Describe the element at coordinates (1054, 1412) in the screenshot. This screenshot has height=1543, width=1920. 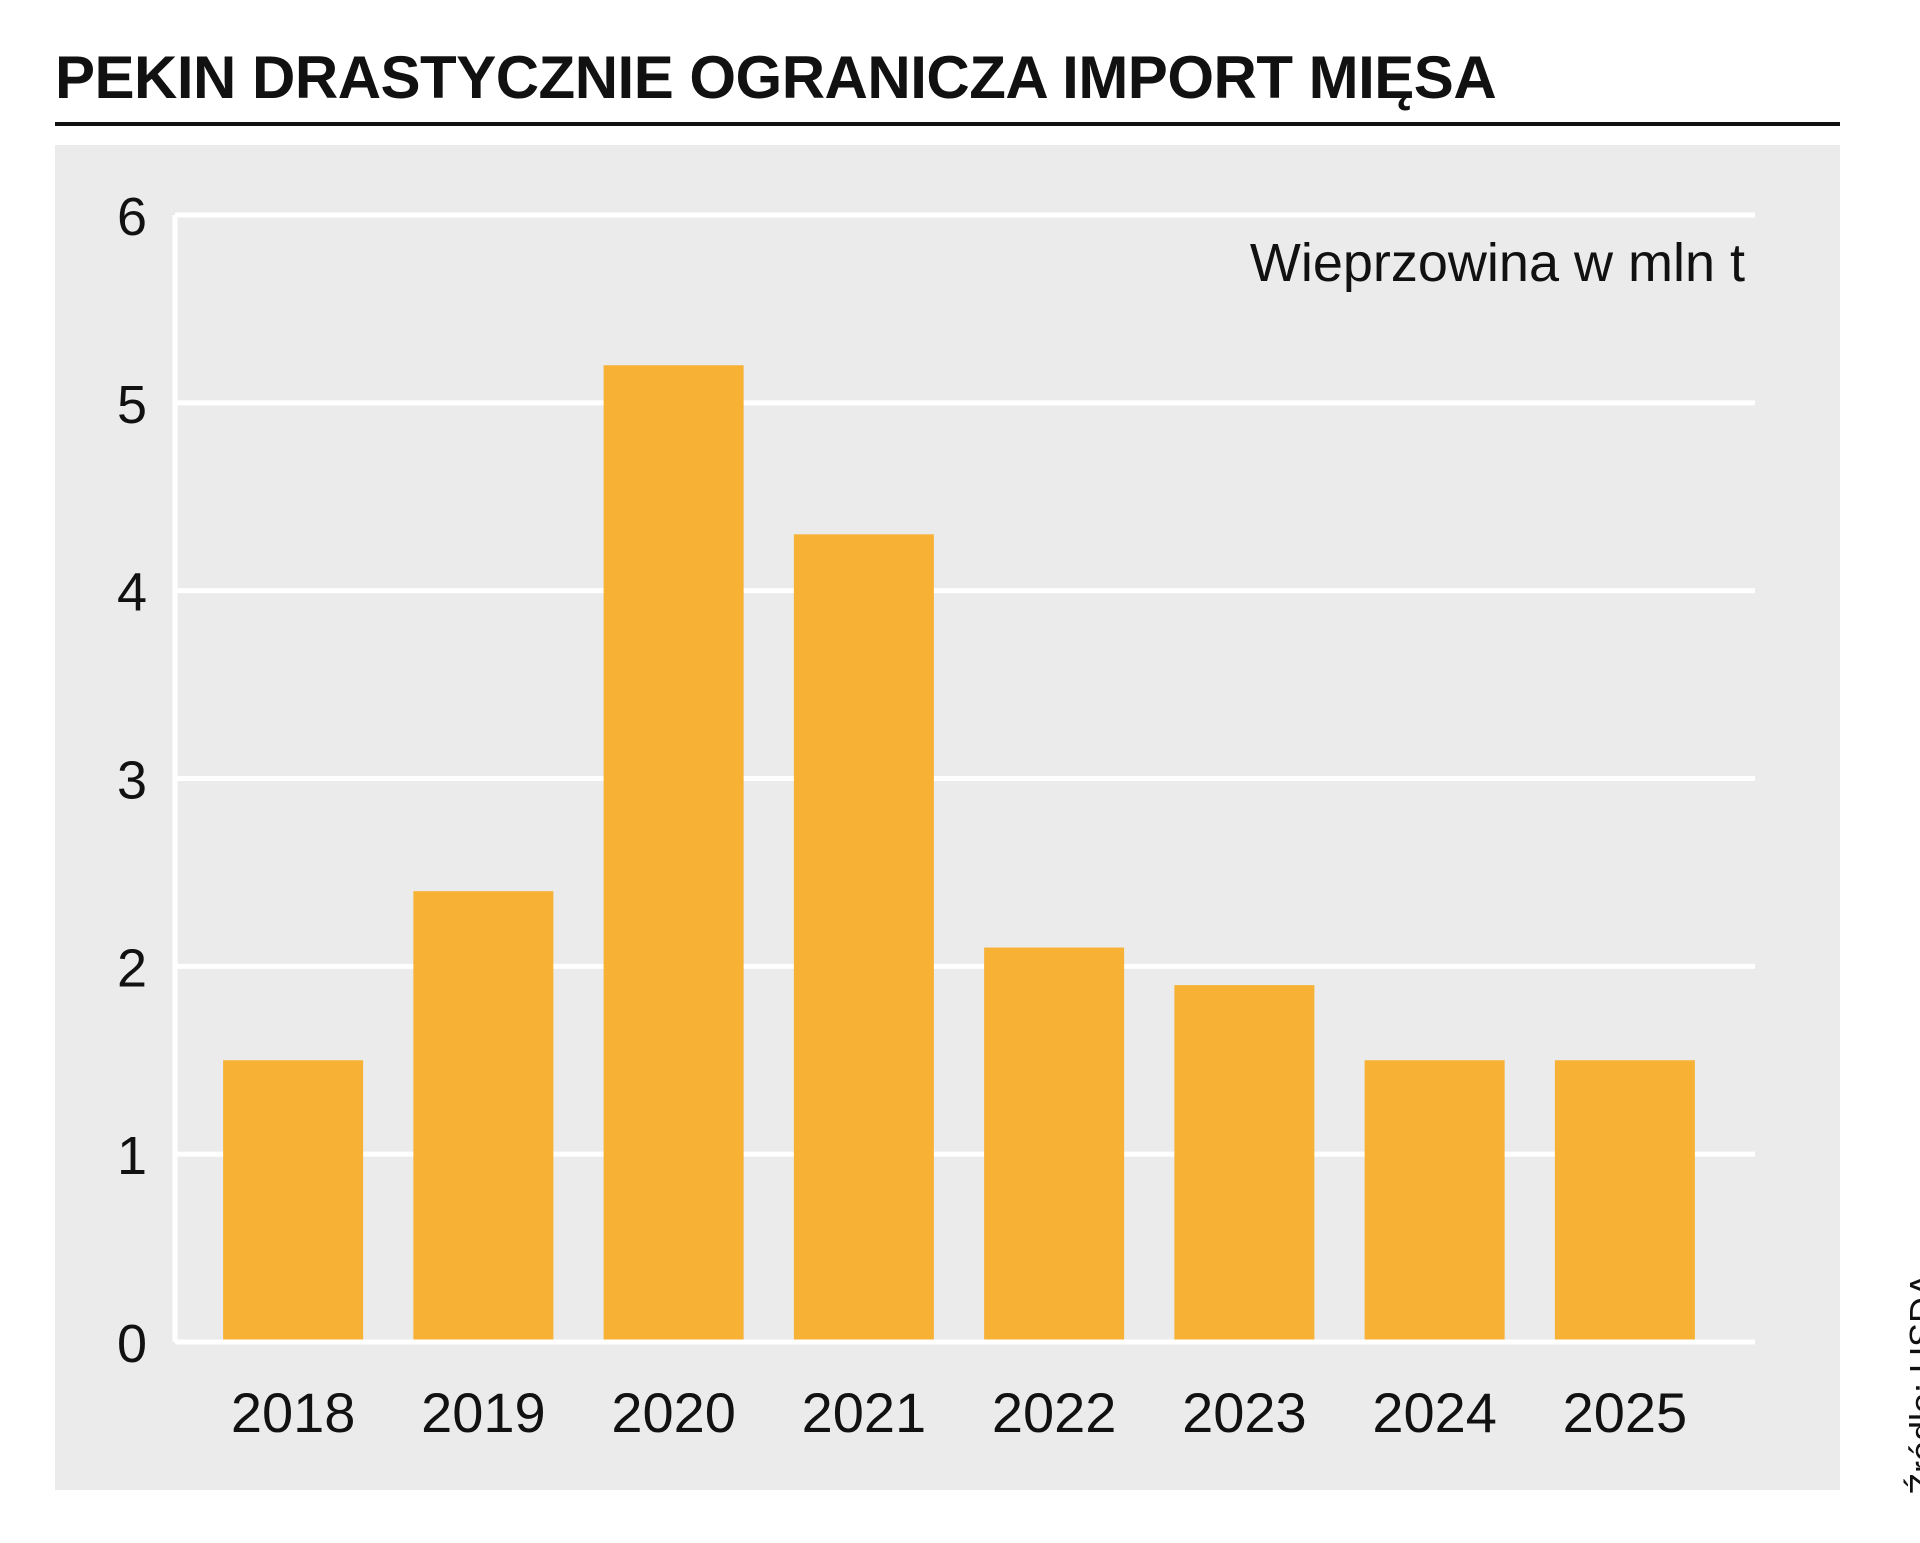
I see `x-tick-label: 2022` at that location.